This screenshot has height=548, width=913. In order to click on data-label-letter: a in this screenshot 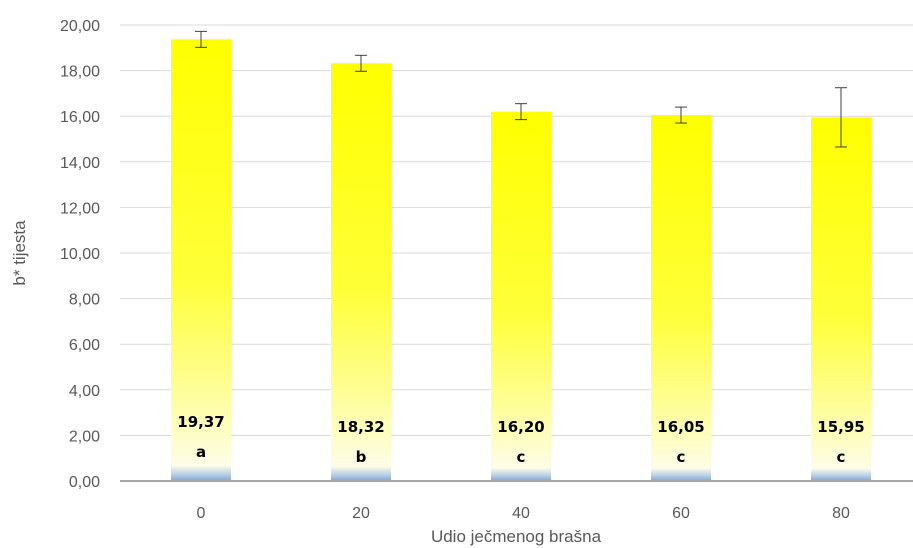, I will do `click(201, 452)`.